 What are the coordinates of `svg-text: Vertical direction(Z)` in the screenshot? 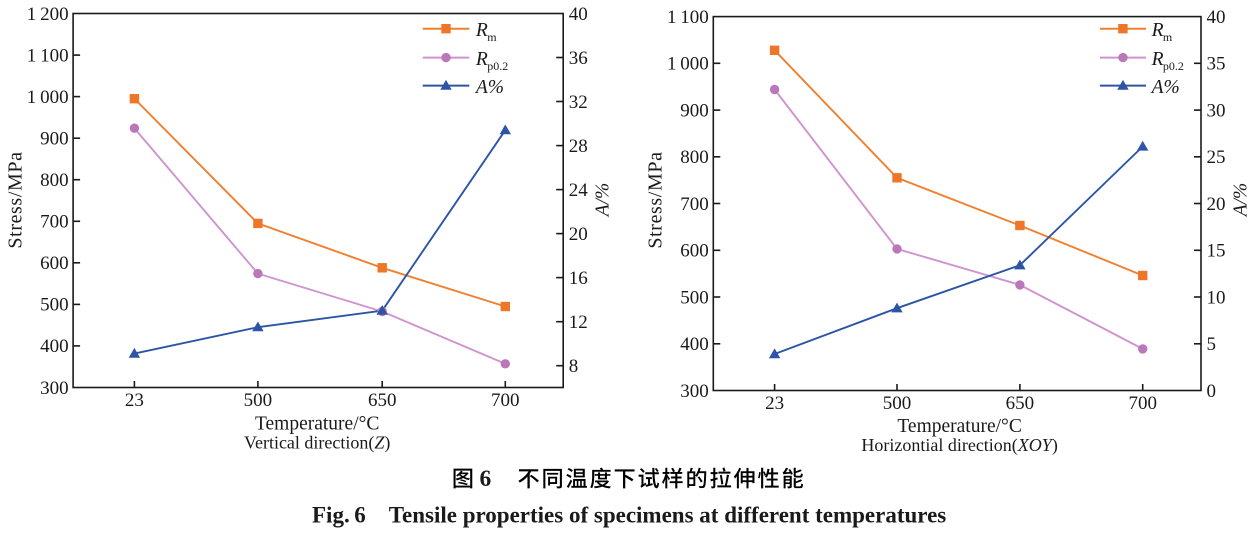 It's located at (317, 442).